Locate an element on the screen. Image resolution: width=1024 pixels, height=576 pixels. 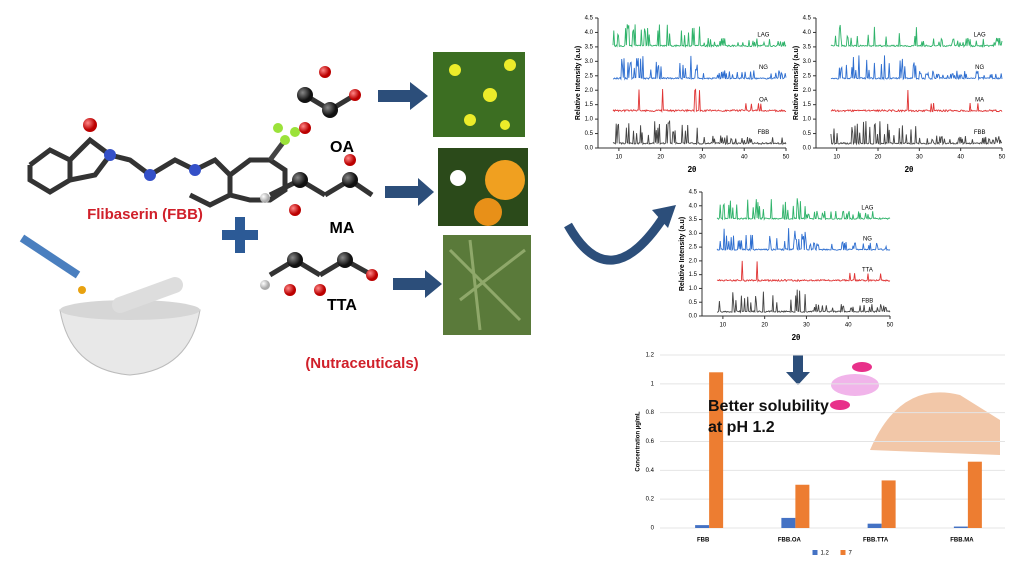
y-axis-label: Concentration µg/mL is located at coordinates (639, 441).